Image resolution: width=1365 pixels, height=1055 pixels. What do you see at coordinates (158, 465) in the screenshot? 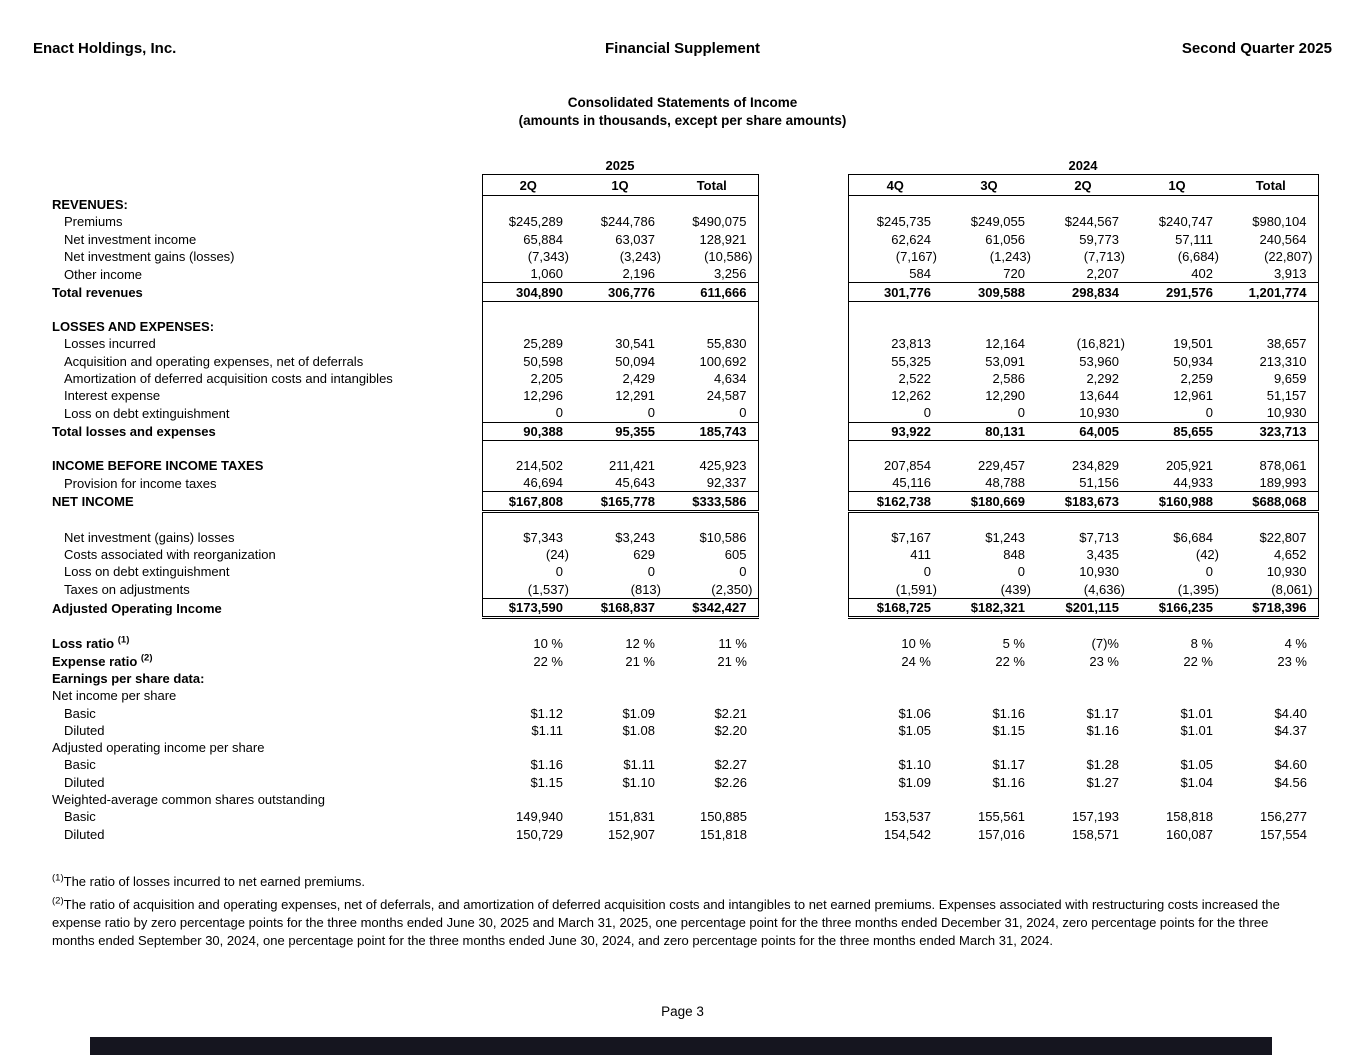
I see `row-label: INCOME BEFORE INCOME TAXES` at bounding box center [158, 465].